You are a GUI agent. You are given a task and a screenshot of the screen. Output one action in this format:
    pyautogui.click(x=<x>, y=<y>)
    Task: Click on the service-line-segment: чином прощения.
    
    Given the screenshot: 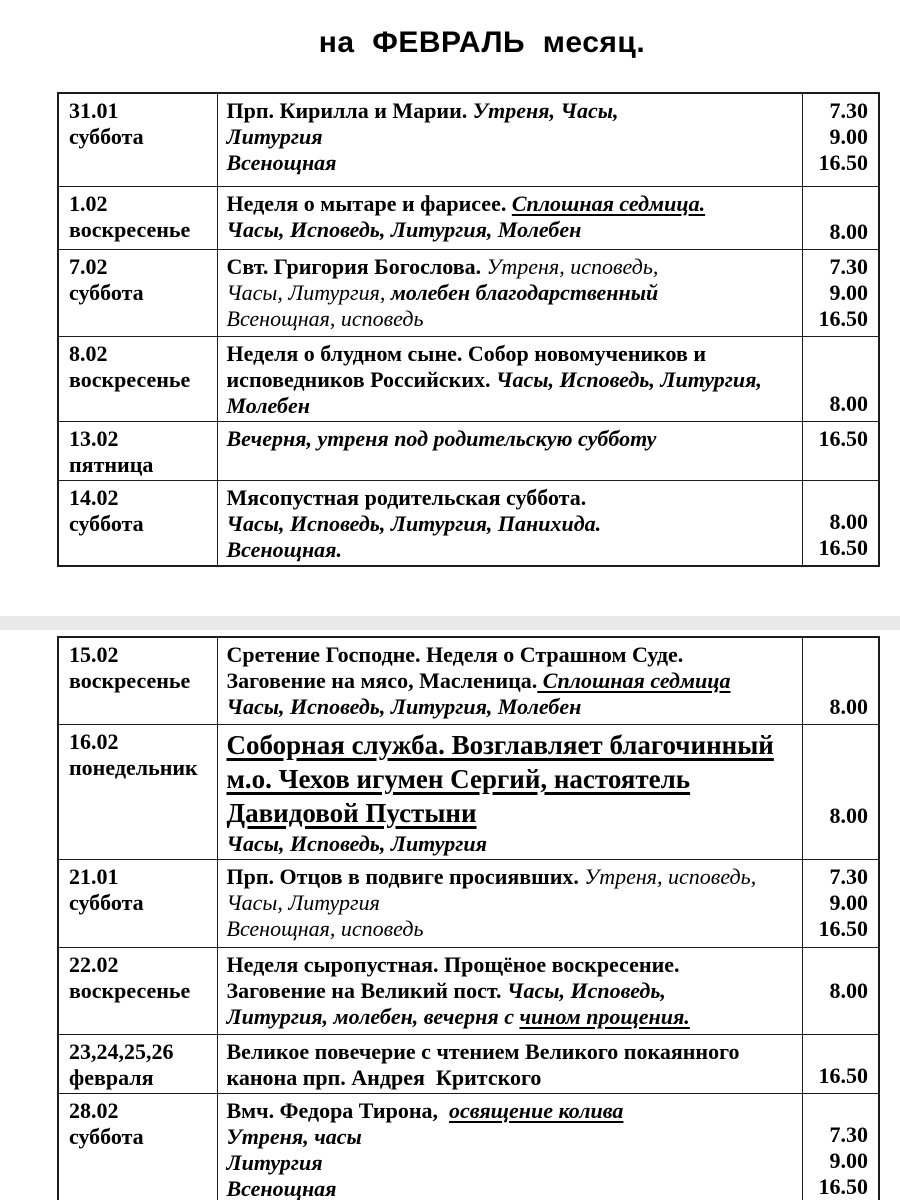 What is the action you would take?
    pyautogui.click(x=604, y=1016)
    